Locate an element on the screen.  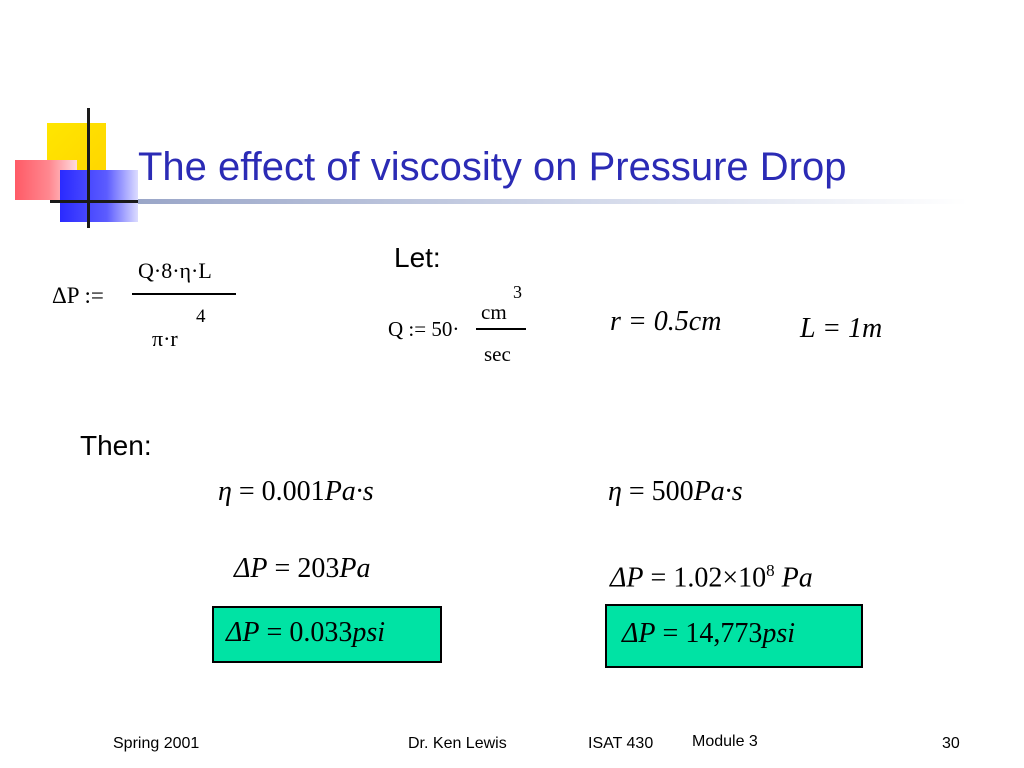
case2-pressure-drop-pa: ΔP = 1.02×108 Pa is located at coordinates (711, 577).